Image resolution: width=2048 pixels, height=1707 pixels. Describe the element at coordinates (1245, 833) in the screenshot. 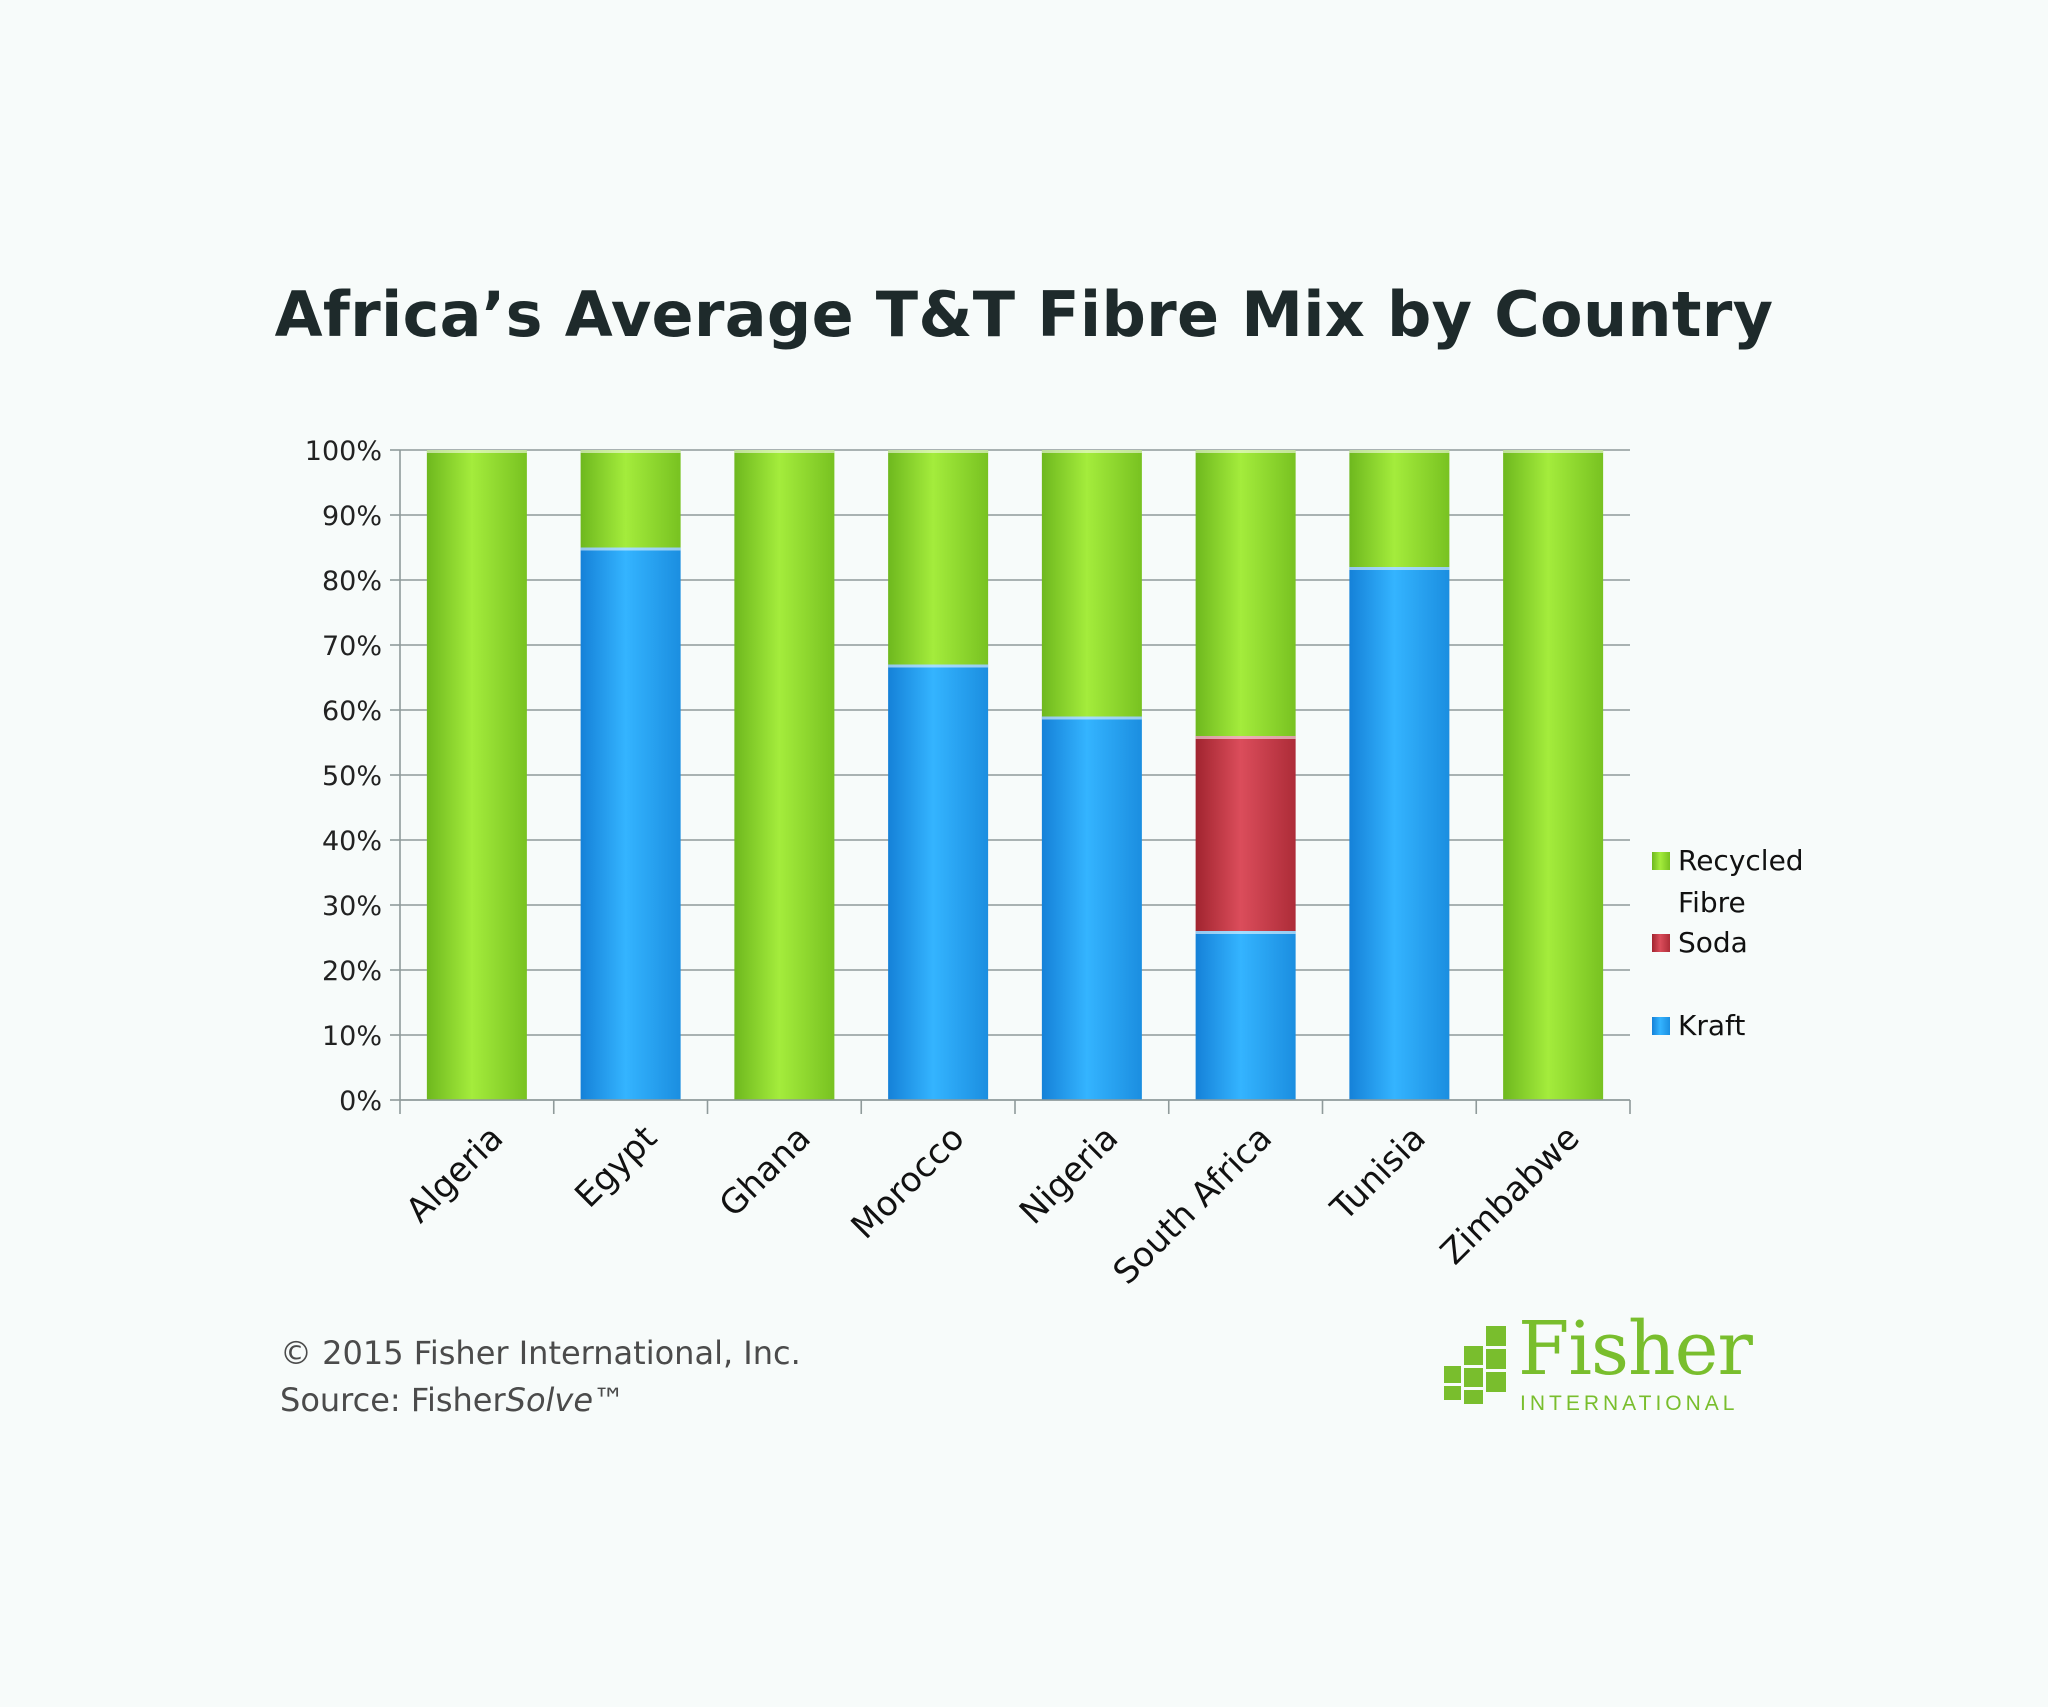

I see `bar-segment-soda` at that location.